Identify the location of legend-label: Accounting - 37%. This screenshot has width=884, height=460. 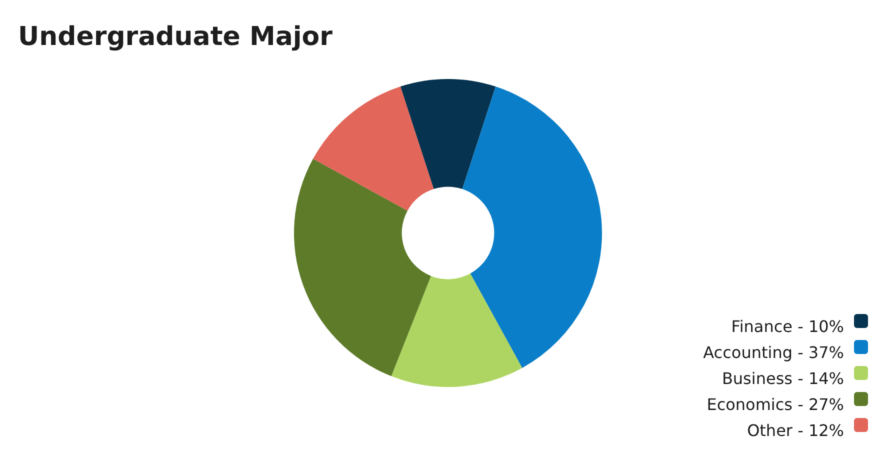
(773, 352).